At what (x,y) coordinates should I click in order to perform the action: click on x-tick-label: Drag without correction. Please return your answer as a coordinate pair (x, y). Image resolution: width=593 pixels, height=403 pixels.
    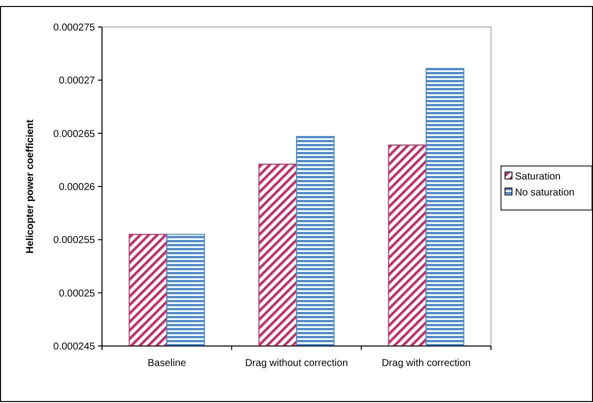
    Looking at the image, I should click on (296, 363).